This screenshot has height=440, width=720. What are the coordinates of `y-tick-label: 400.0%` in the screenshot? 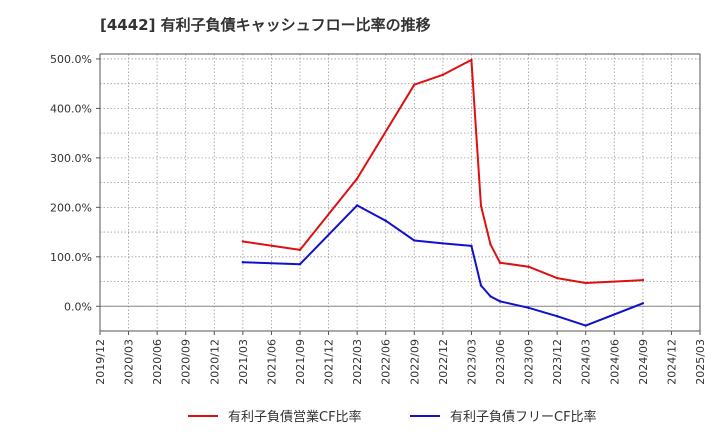 It's located at (71, 108).